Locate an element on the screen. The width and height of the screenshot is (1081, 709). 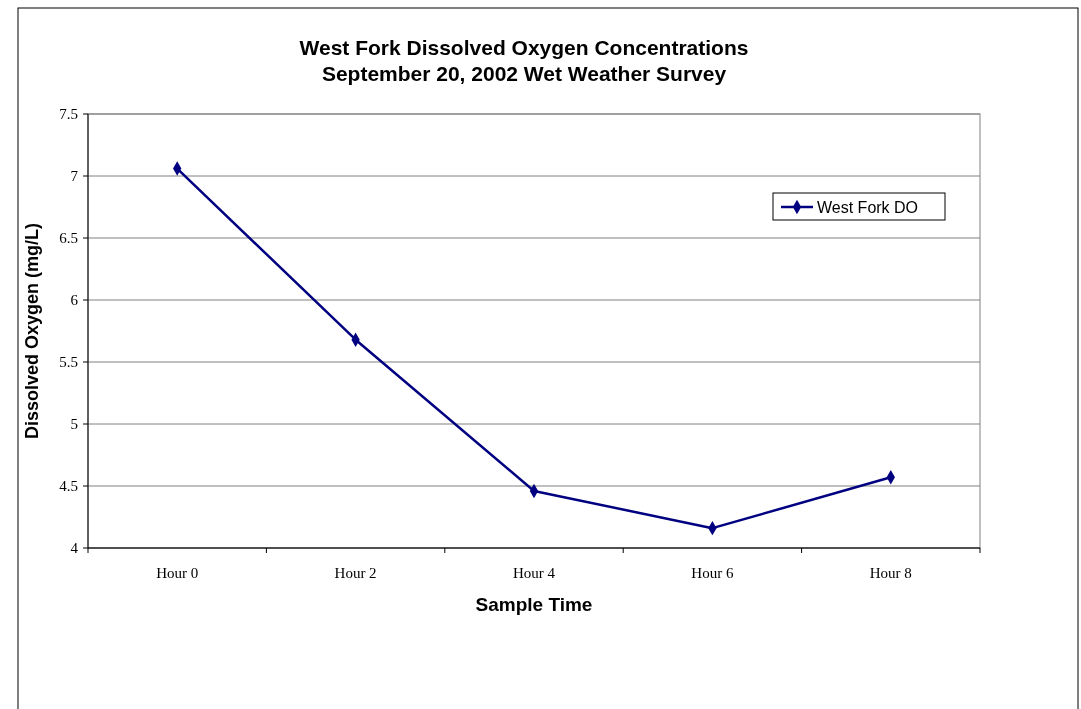
y-tick-label: 5 is located at coordinates (74, 424).